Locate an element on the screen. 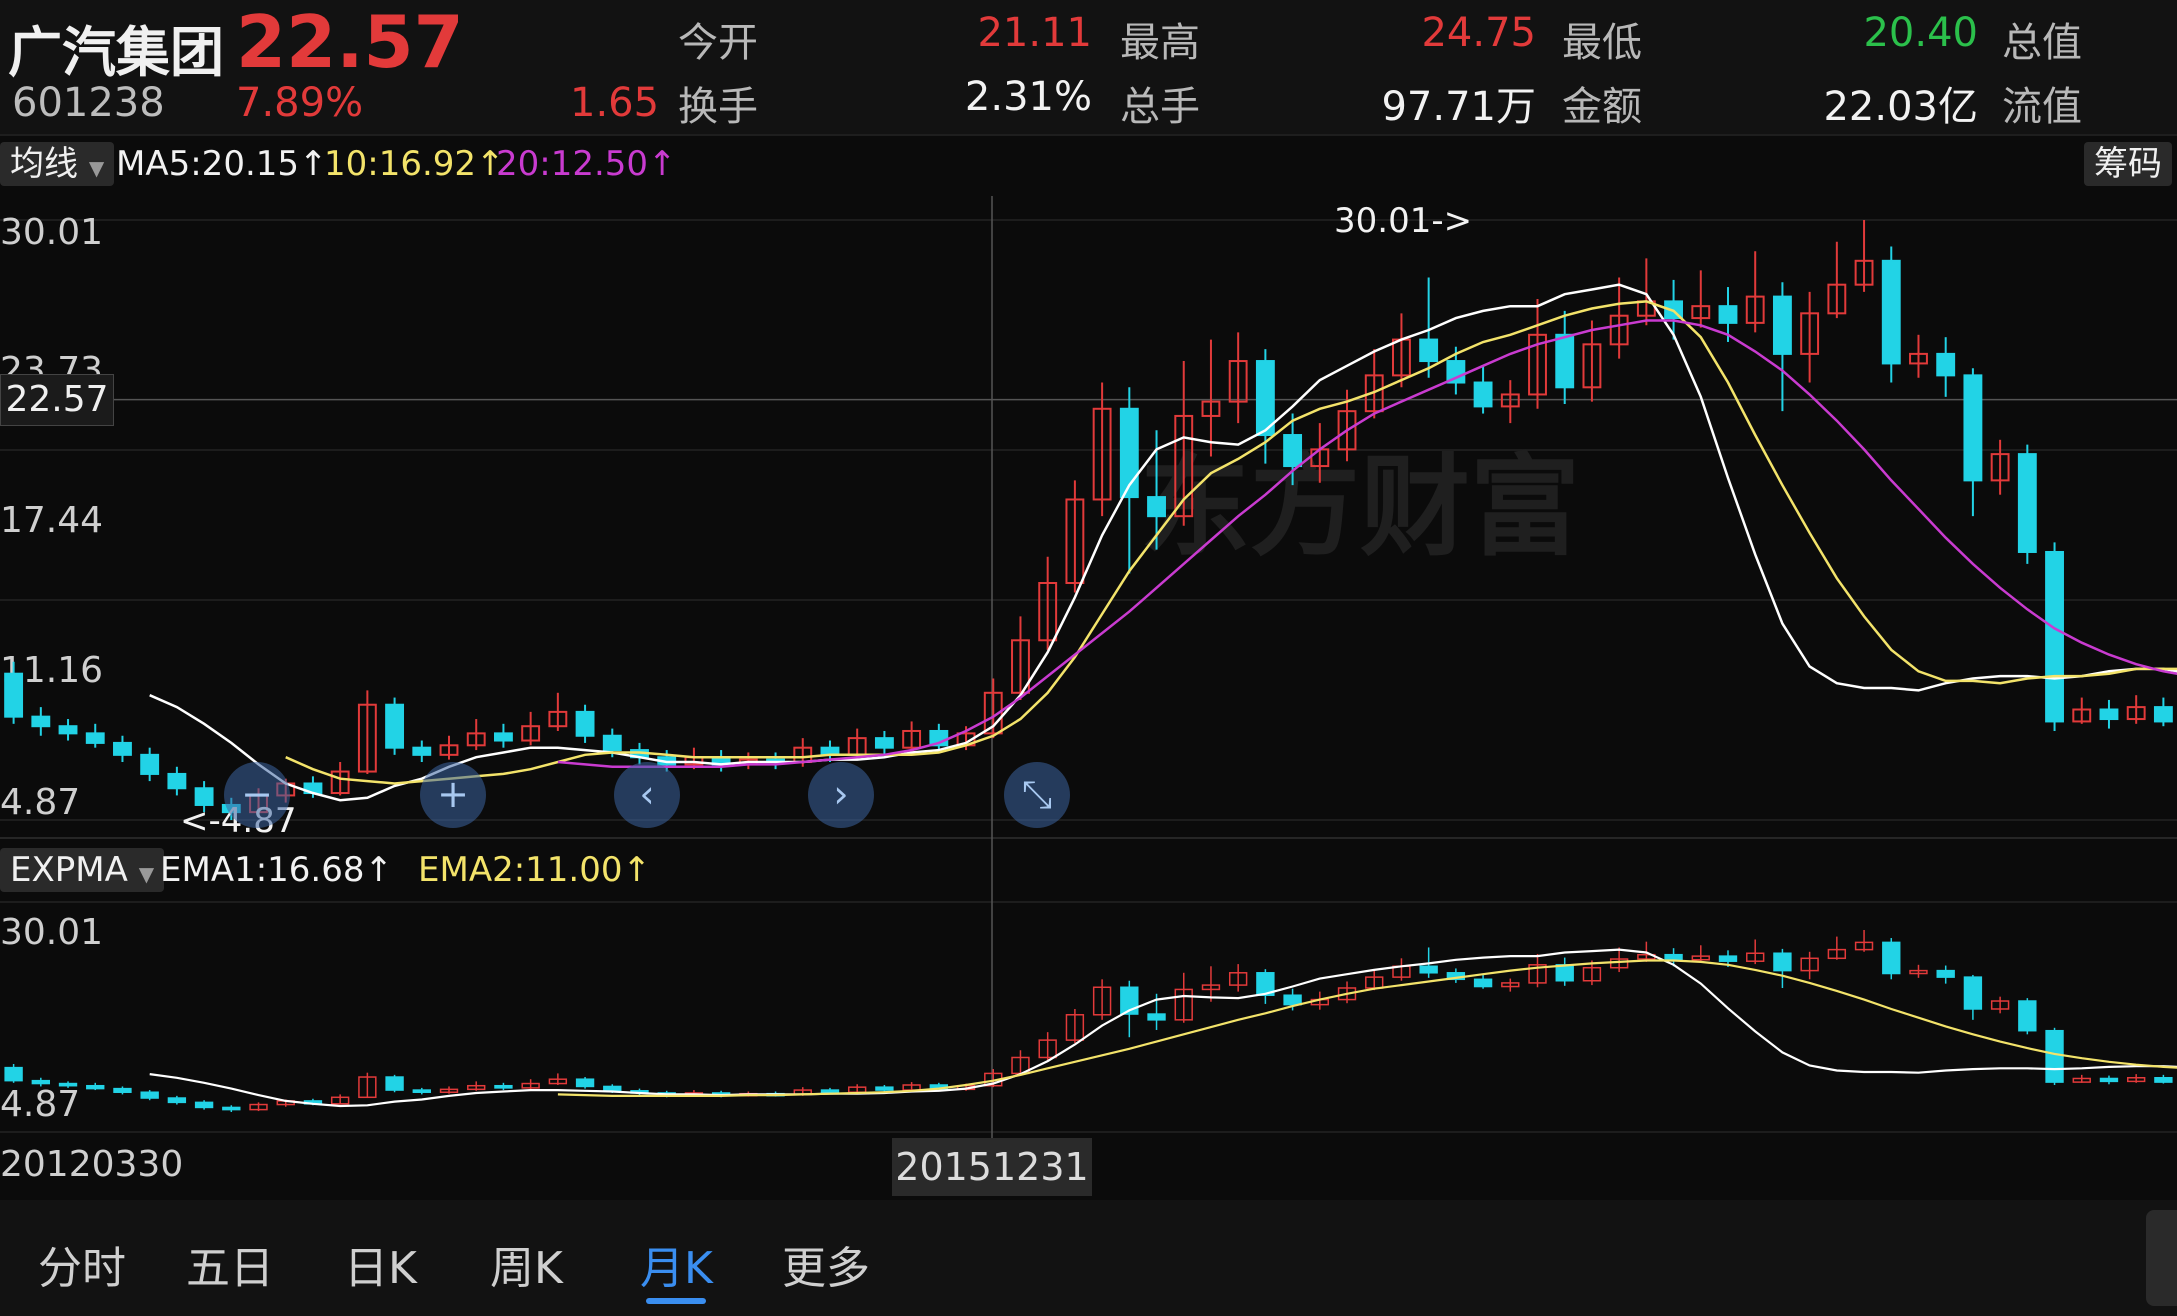 The image size is (2177, 1316). turnover-label: 换手 is located at coordinates (718, 107).